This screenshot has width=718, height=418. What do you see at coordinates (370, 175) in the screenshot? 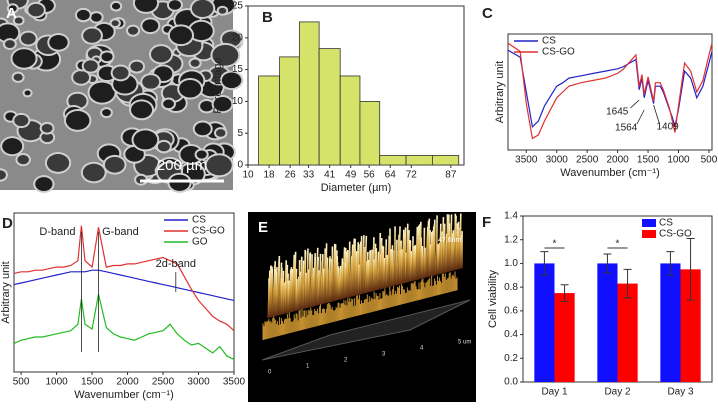
I see `x-tick-label: 56` at bounding box center [370, 175].